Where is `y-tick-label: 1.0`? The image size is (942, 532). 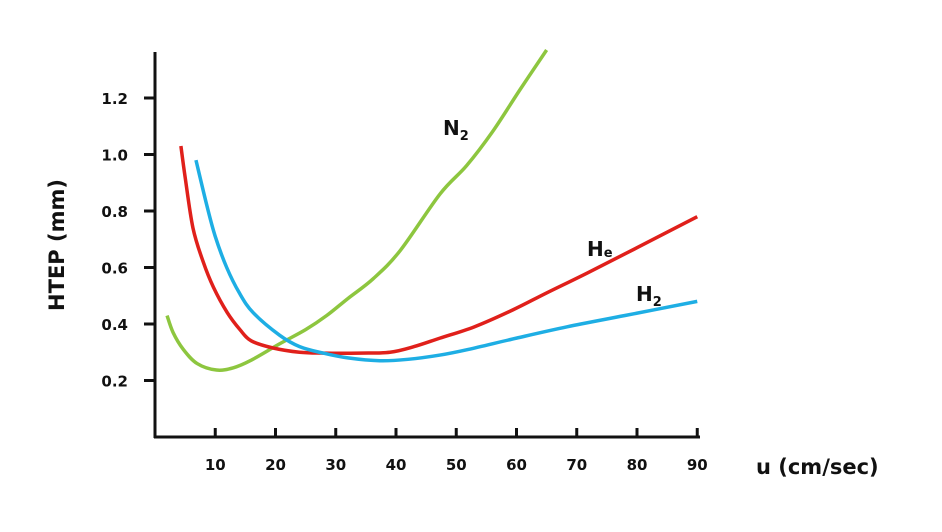 y-tick-label: 1.0 is located at coordinates (114, 156).